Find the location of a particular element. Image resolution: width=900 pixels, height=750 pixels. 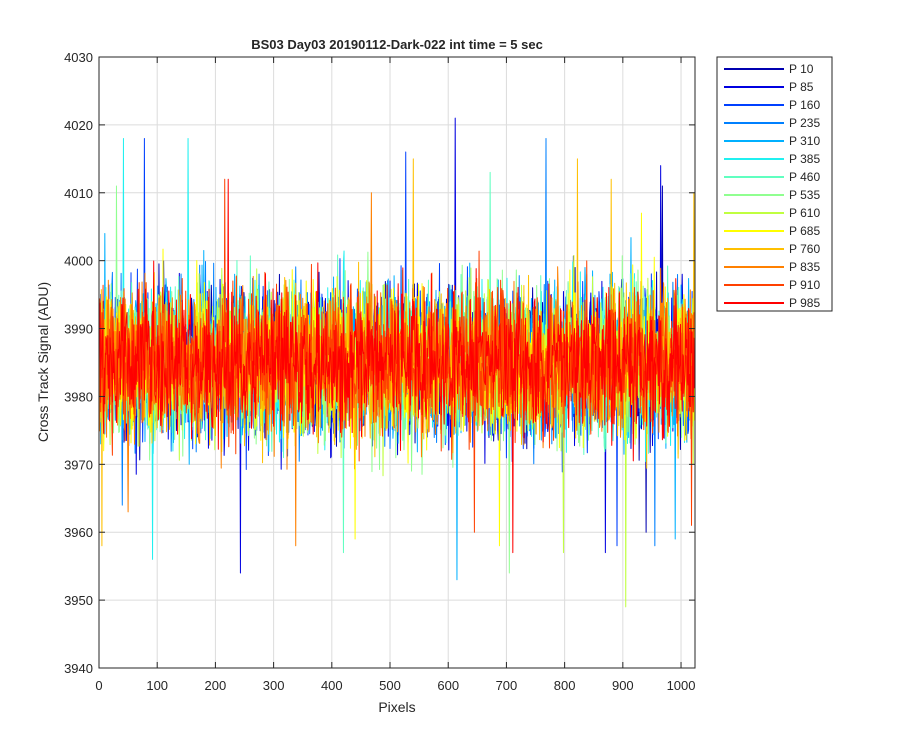

x-tick-label: 100 is located at coordinates (157, 685).